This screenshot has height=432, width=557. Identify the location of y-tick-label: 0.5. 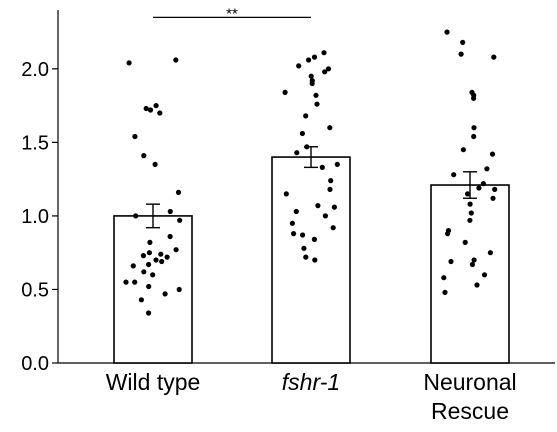
(35, 290).